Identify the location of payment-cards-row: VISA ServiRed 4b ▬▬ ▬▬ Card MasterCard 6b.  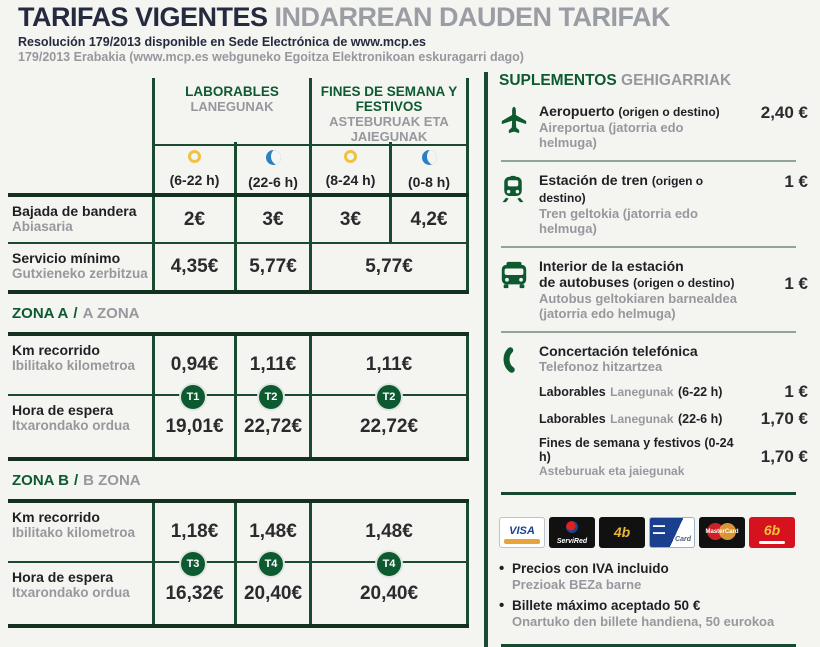
(653, 532).